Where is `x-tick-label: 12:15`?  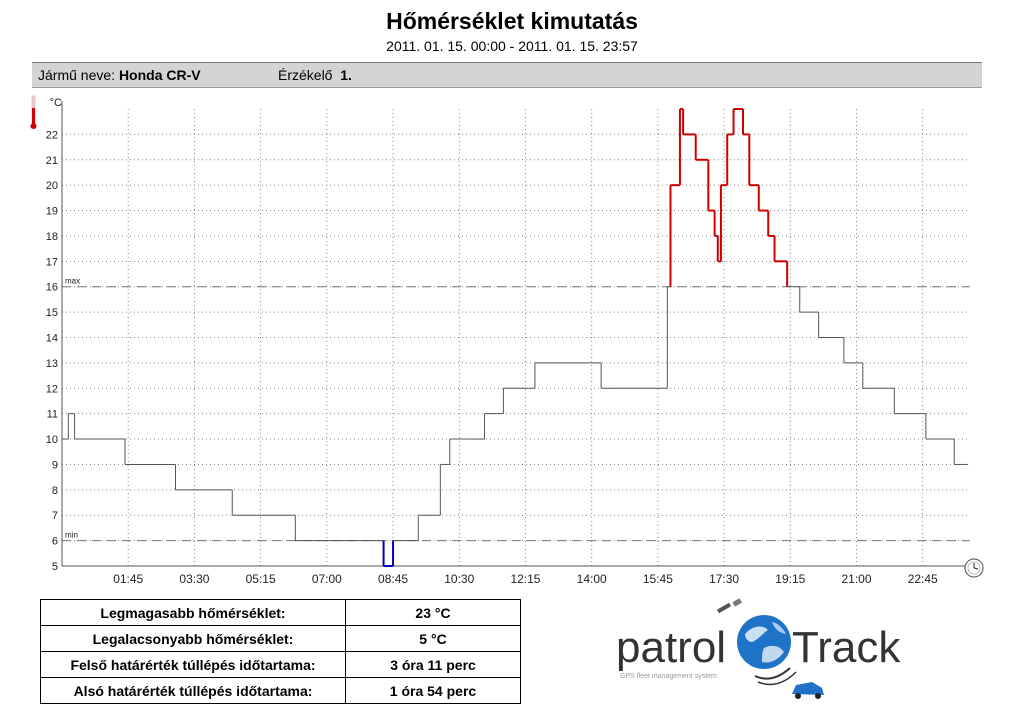
x-tick-label: 12:15 is located at coordinates (525, 579).